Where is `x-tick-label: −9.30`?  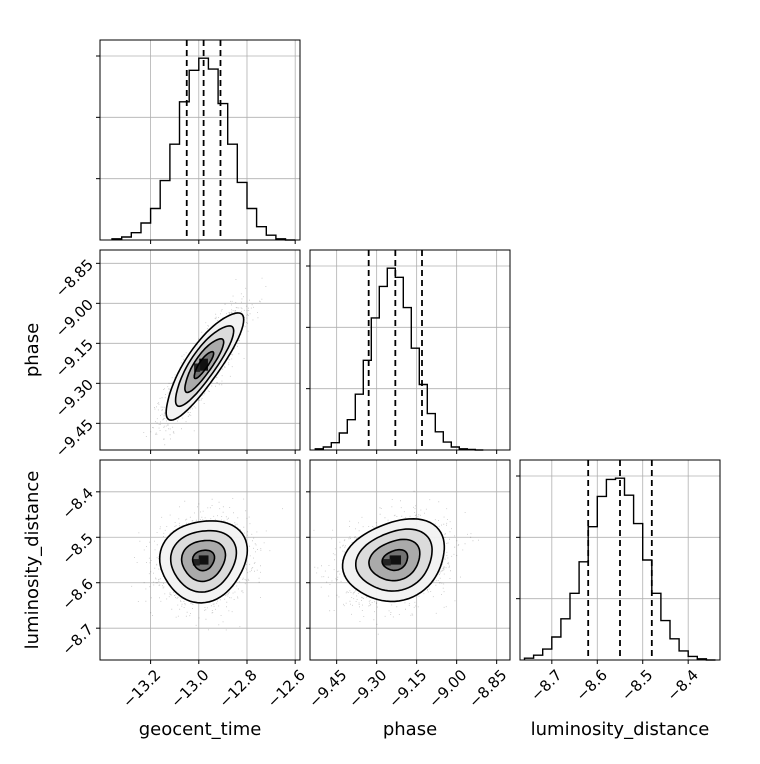
x-tick-label: −9.30 is located at coordinates (367, 688).